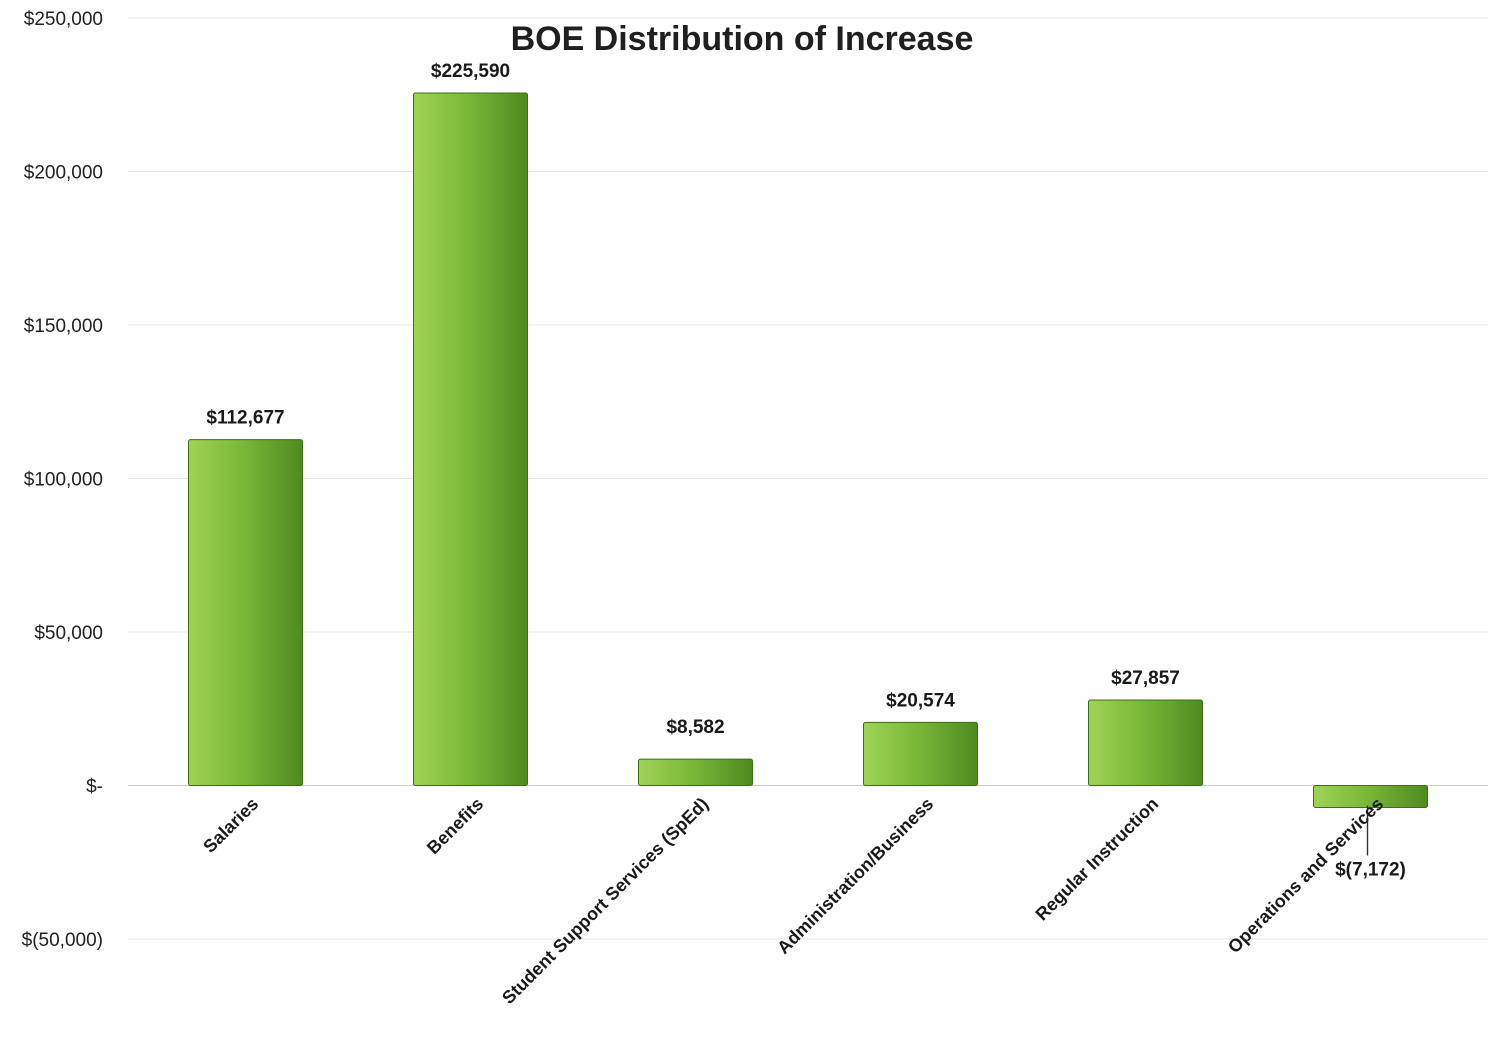  I want to click on x-tick-label: Regular Instruction, so click(1097, 859).